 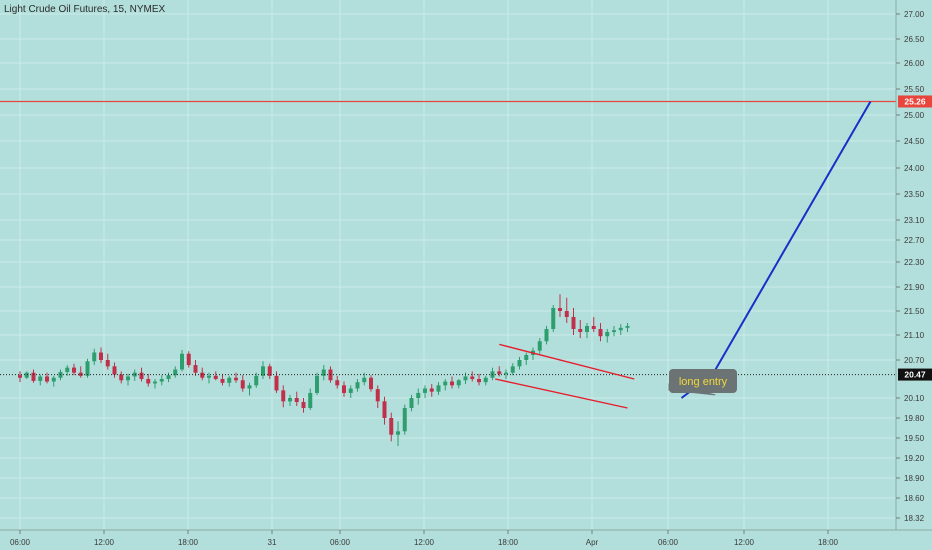 I want to click on price-tick-label: 27.00, so click(x=914, y=14).